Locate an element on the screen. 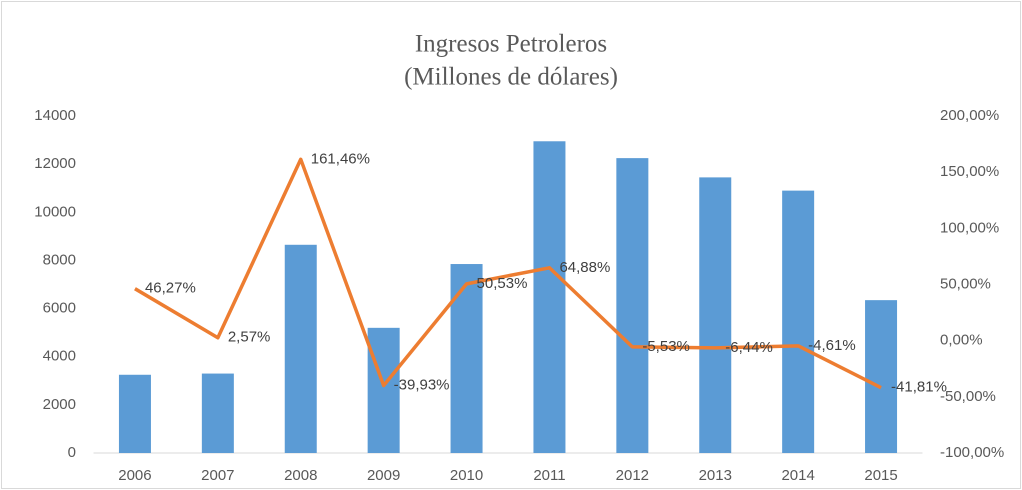 The width and height of the screenshot is (1022, 490). chart-title: Ingresos Petroleros is located at coordinates (511, 44).